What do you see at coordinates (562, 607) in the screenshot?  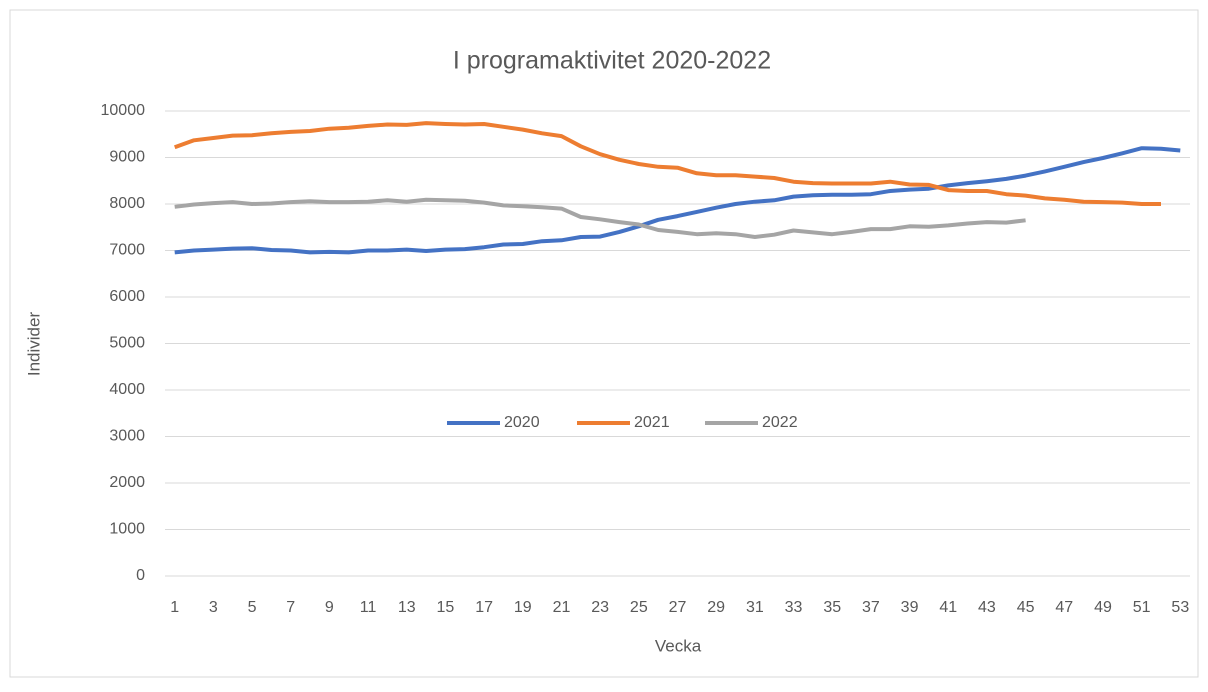 I see `x-tick-label: 21` at bounding box center [562, 607].